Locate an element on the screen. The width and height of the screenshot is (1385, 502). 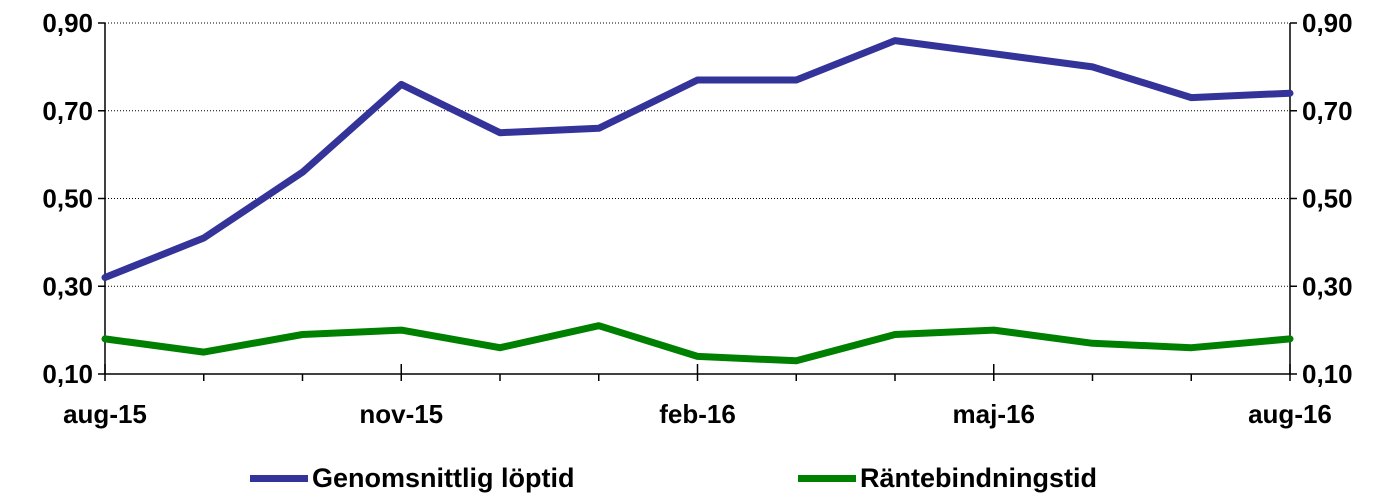
y-tick-label-left: 0,50 is located at coordinates (67, 199).